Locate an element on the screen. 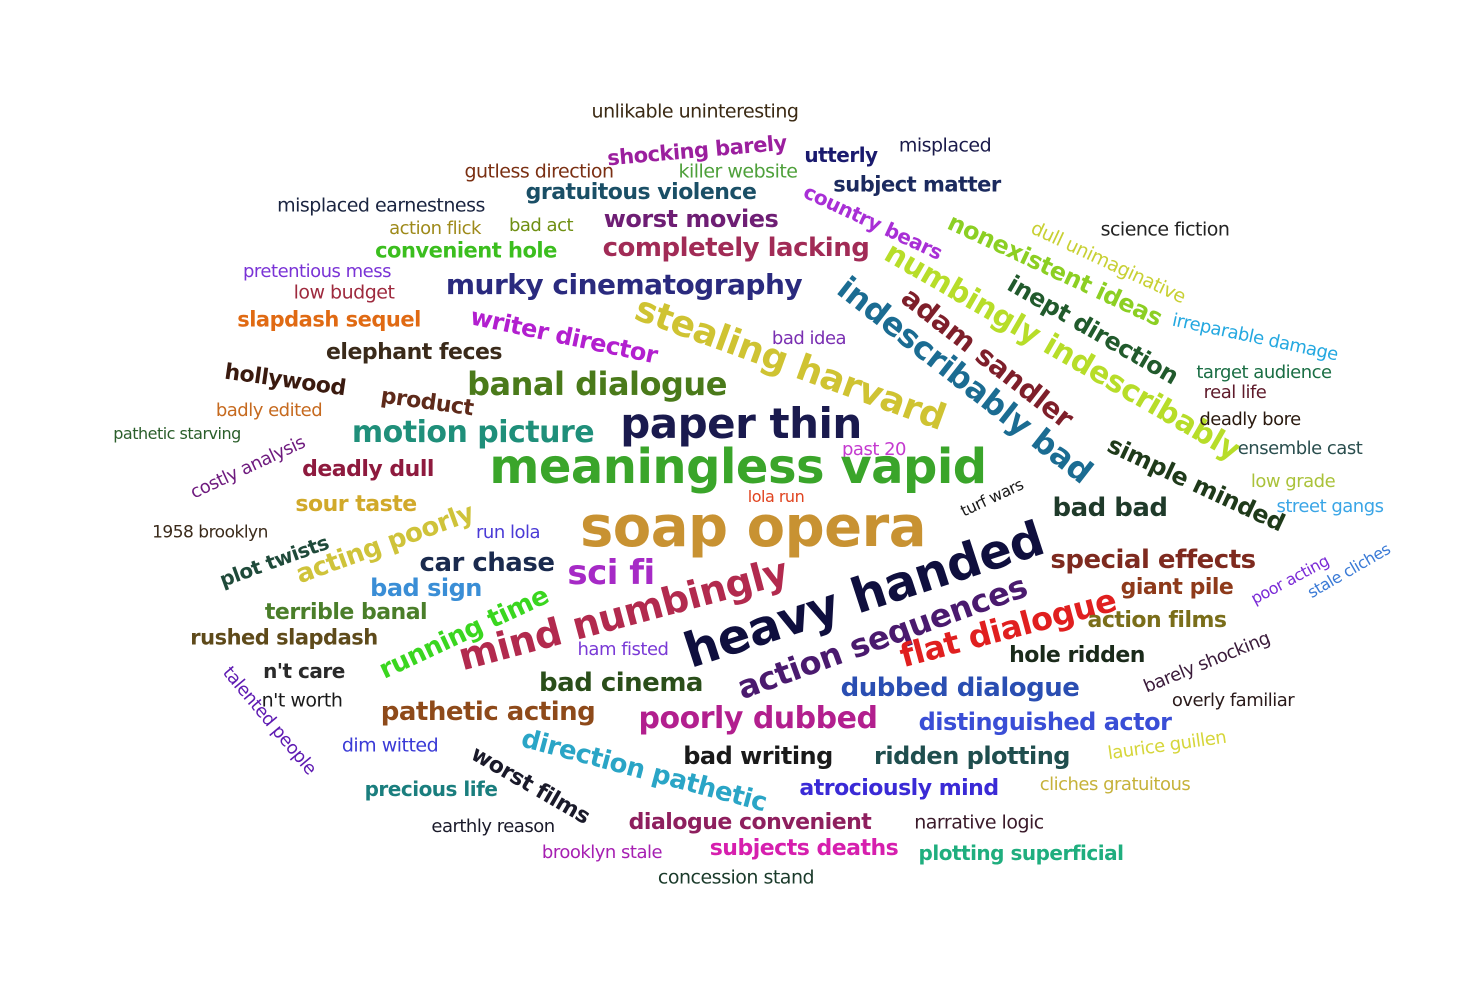 Image resolution: width=1462 pixels, height=1001 pixels. word: giant pile is located at coordinates (1177, 587).